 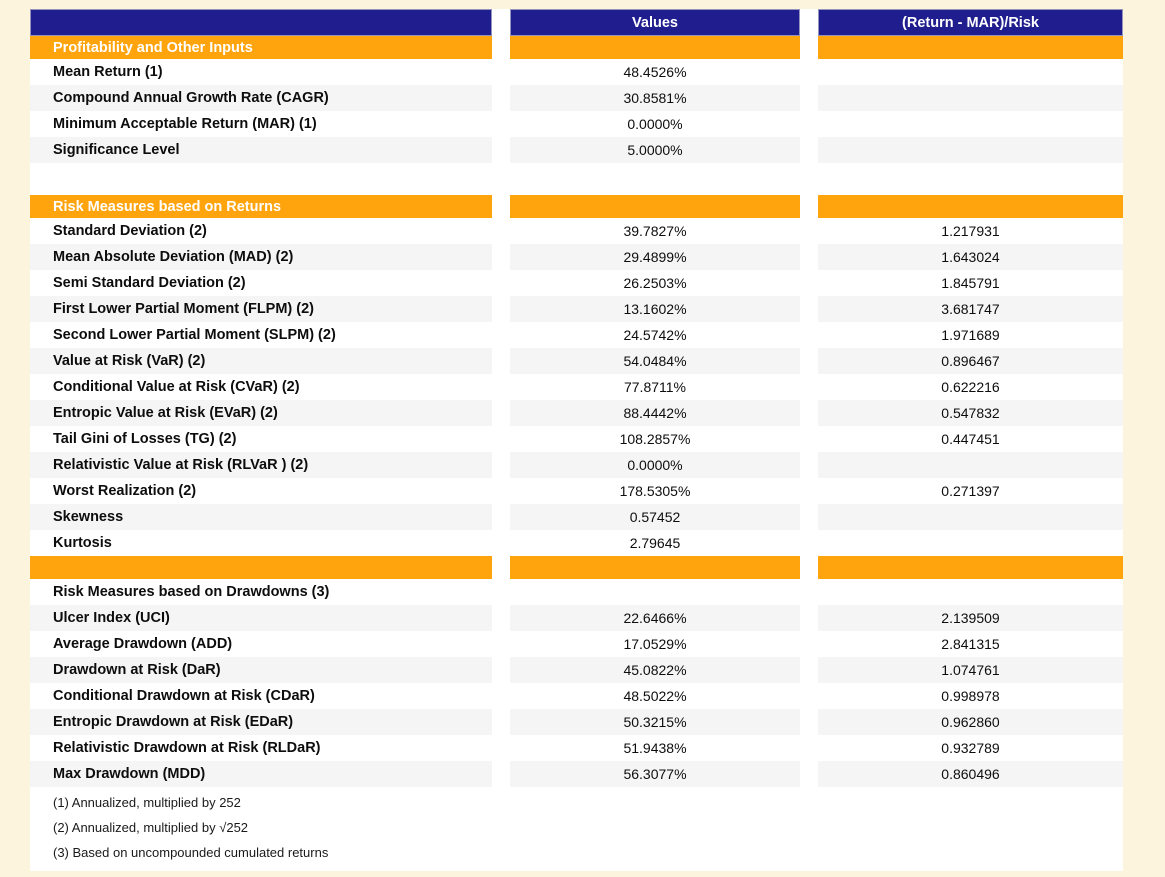 I want to click on table-row-drawdowns-title: Risk Measures based on Drawdowns (3), so click(x=576, y=592).